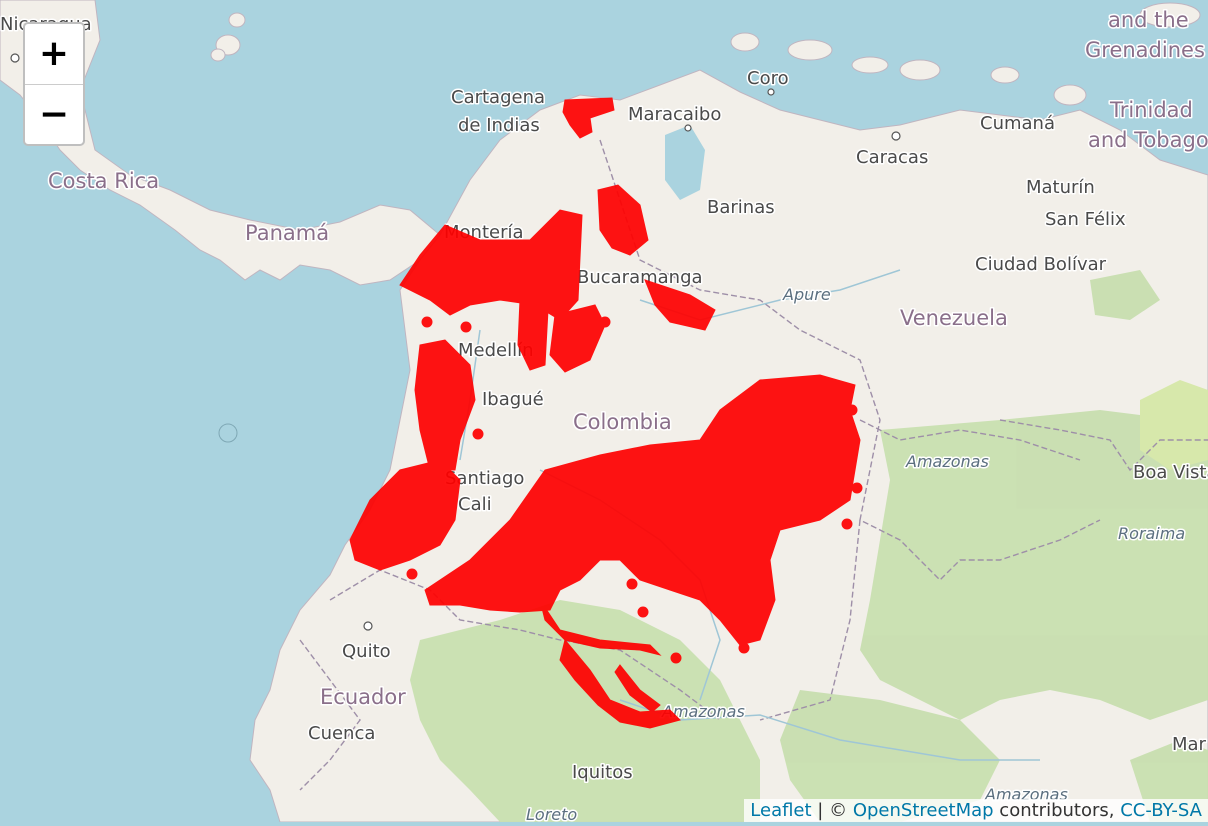  What do you see at coordinates (103, 181) in the screenshot?
I see `label-costa-rica: Costa Rica` at bounding box center [103, 181].